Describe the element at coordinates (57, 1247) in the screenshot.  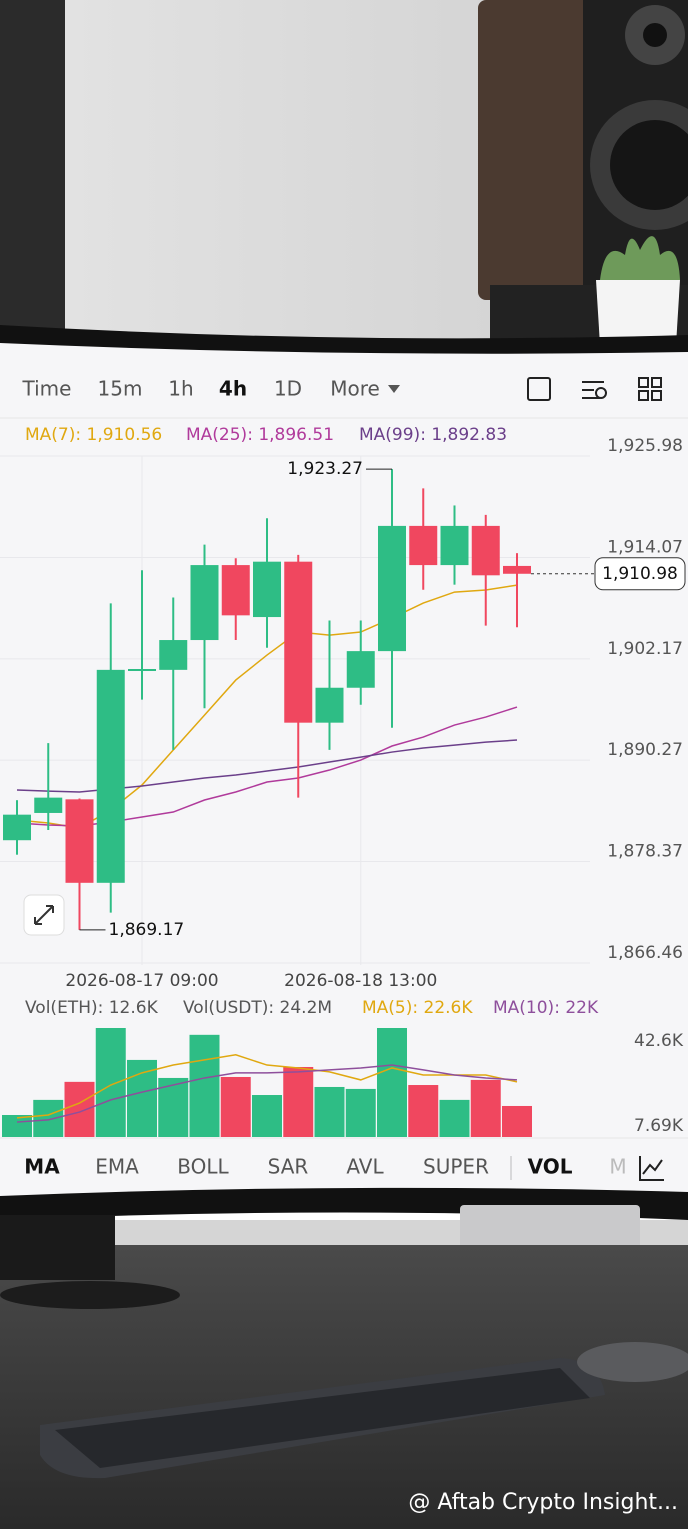
I see `monitor-stand` at that location.